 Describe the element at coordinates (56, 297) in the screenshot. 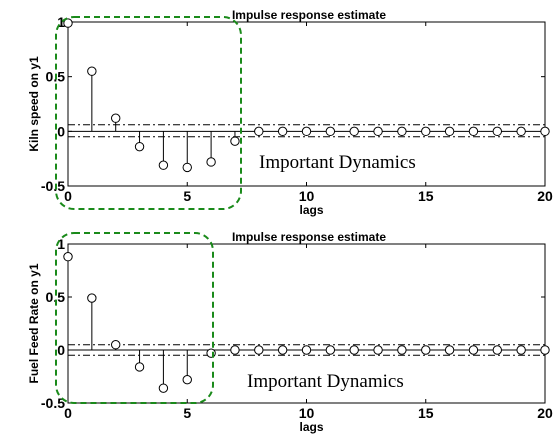

I see `y-tick-label: 0.5` at that location.